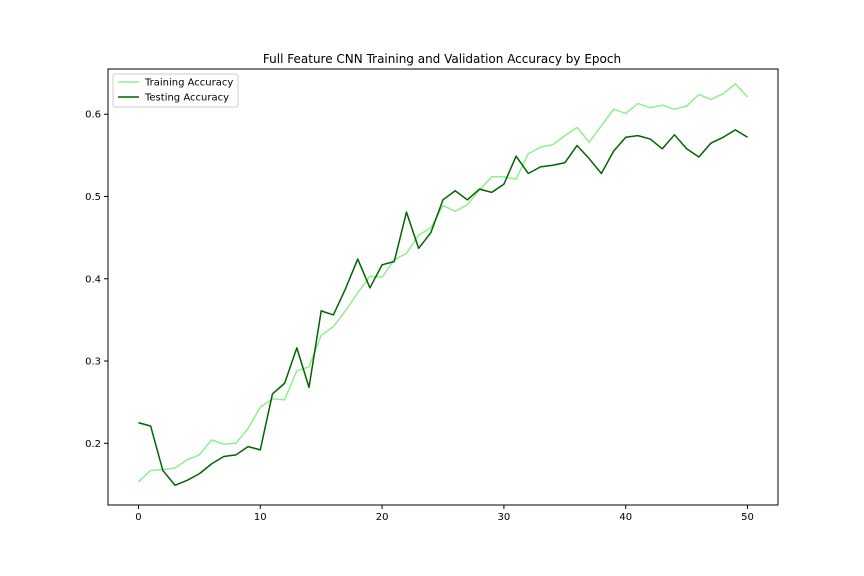 This screenshot has width=864, height=576. What do you see at coordinates (625, 517) in the screenshot?
I see `x-tick-label: 40` at bounding box center [625, 517].